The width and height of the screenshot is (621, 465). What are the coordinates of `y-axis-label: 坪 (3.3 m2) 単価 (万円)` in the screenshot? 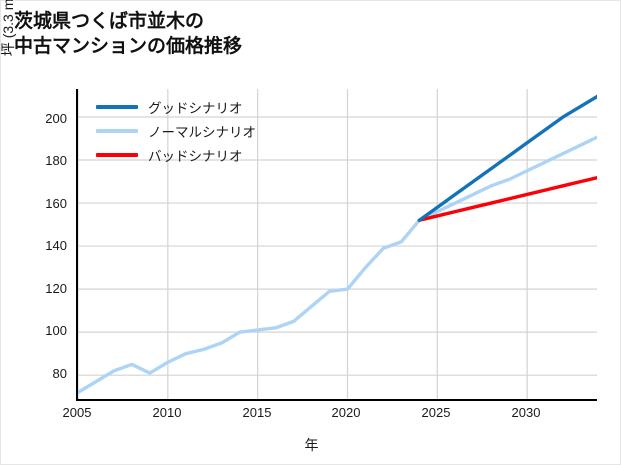 It's located at (9, 50).